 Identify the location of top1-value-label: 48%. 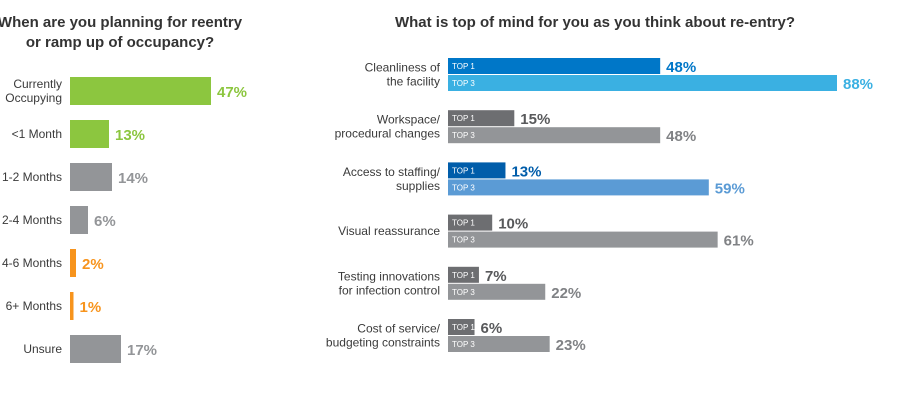
(681, 67).